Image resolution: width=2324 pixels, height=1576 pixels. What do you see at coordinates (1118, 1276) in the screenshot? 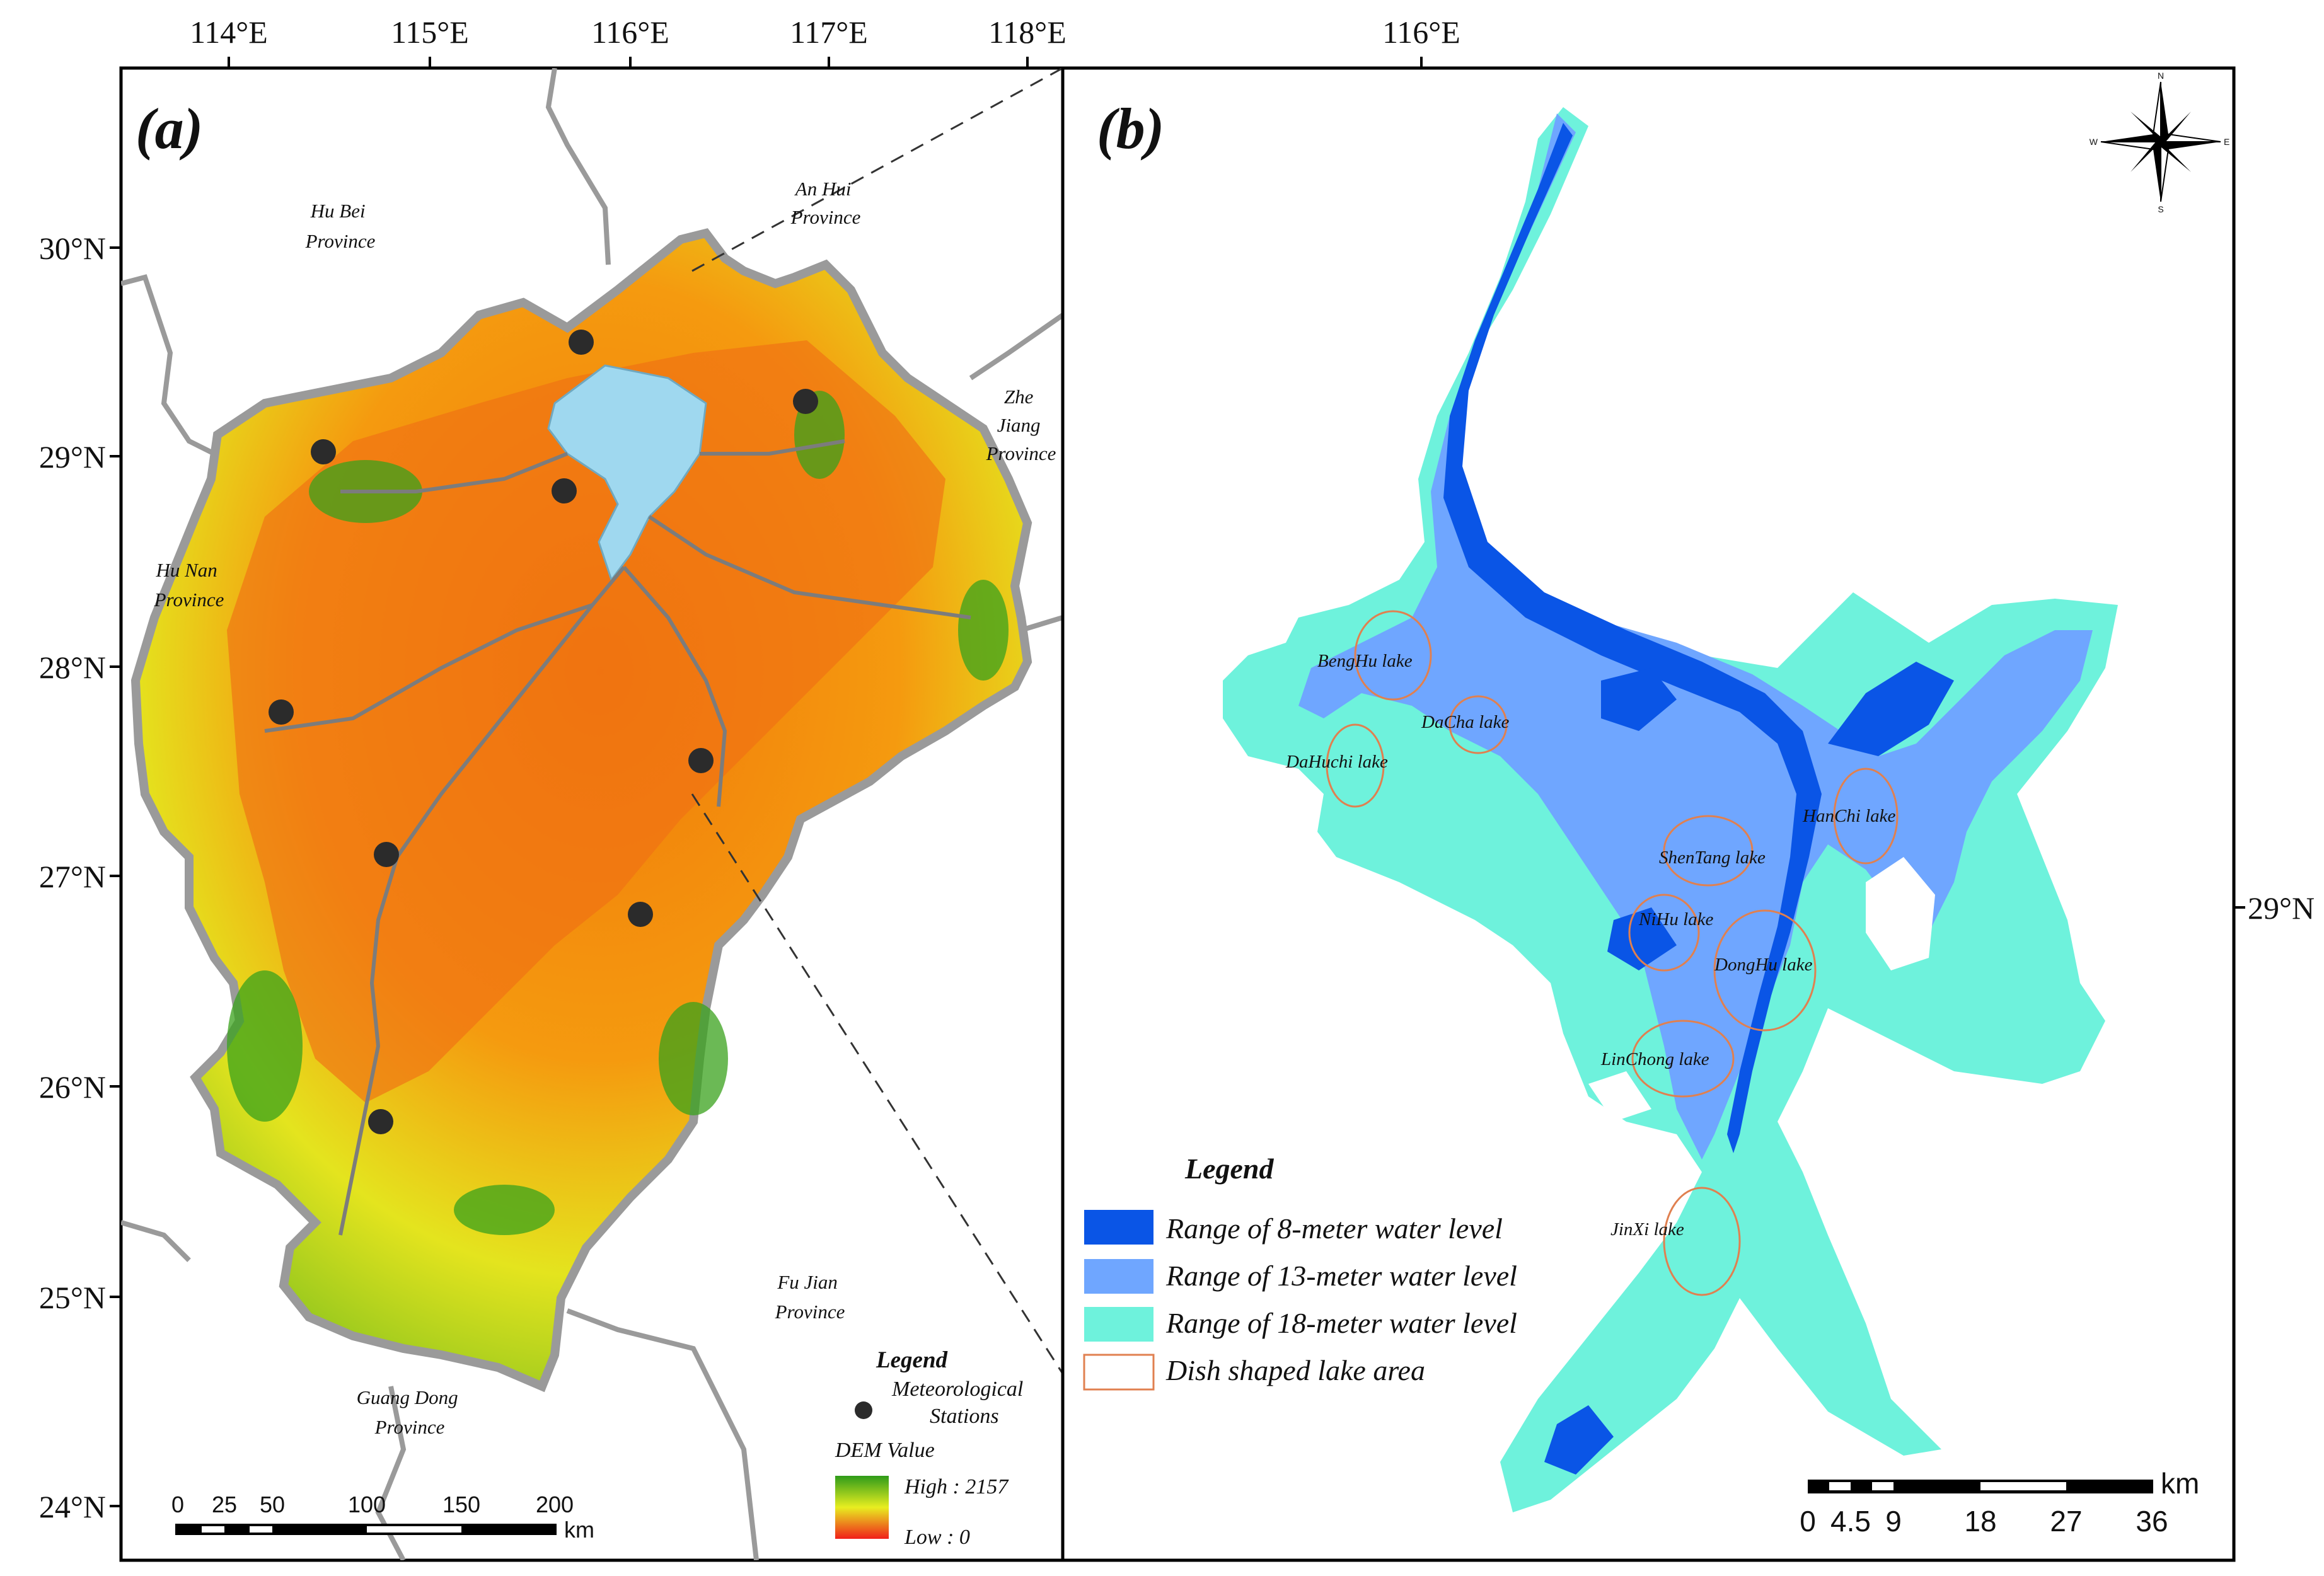
I see `legend-swatch-13m` at bounding box center [1118, 1276].